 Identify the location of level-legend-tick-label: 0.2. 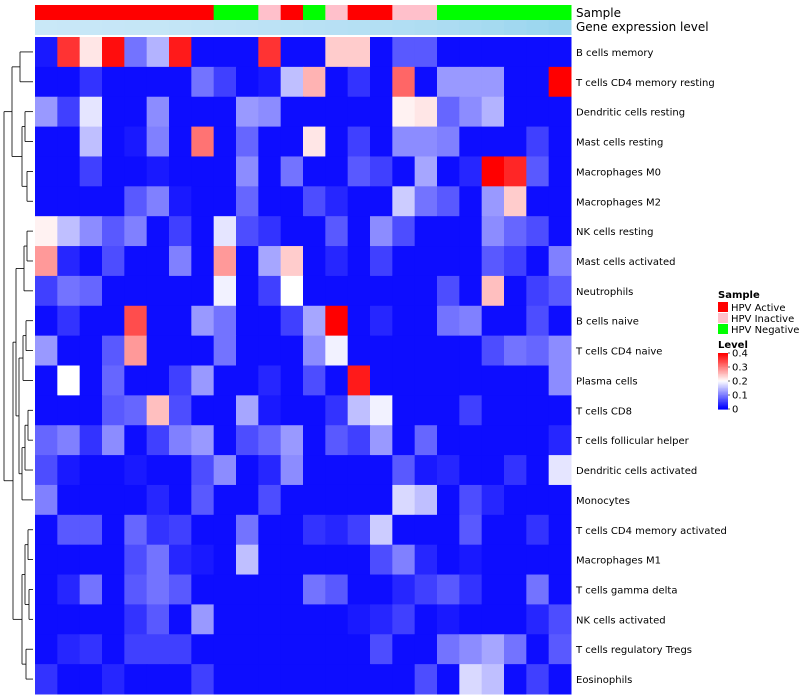
(740, 382).